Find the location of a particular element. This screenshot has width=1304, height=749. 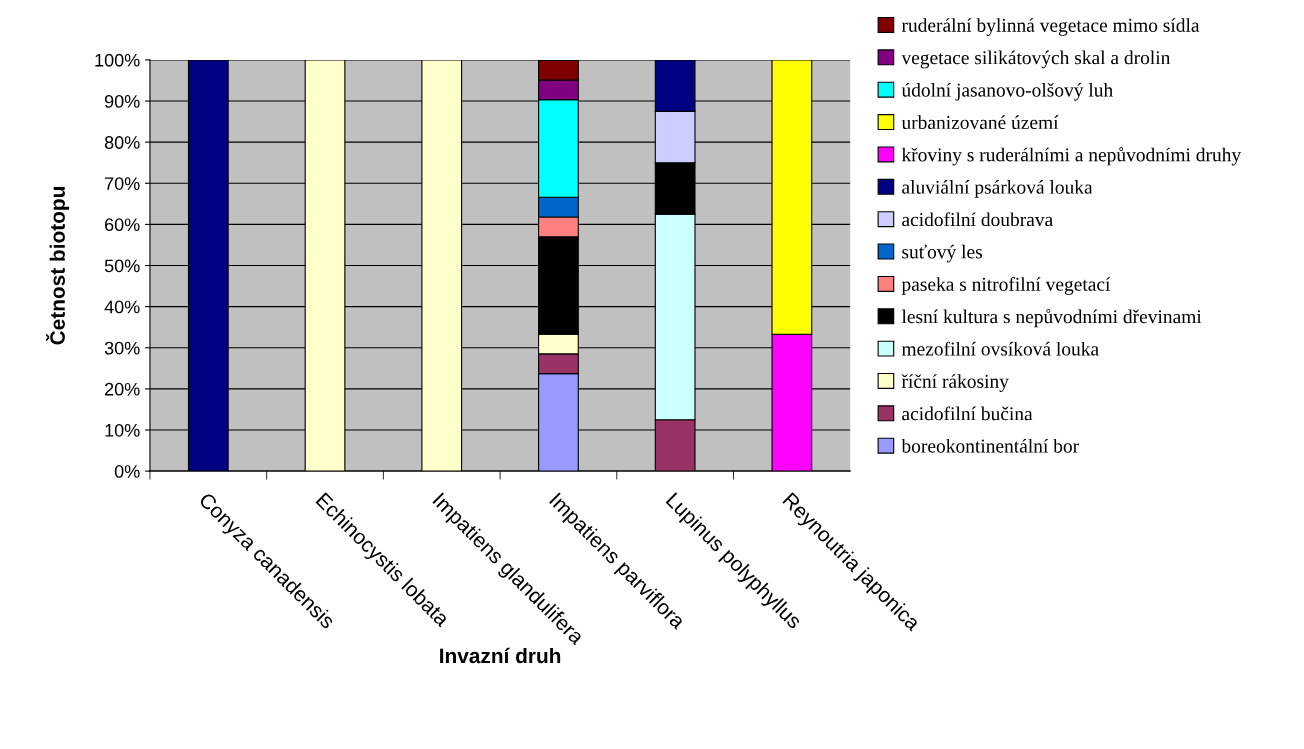

y-tick-label: 0% is located at coordinates (127, 471).